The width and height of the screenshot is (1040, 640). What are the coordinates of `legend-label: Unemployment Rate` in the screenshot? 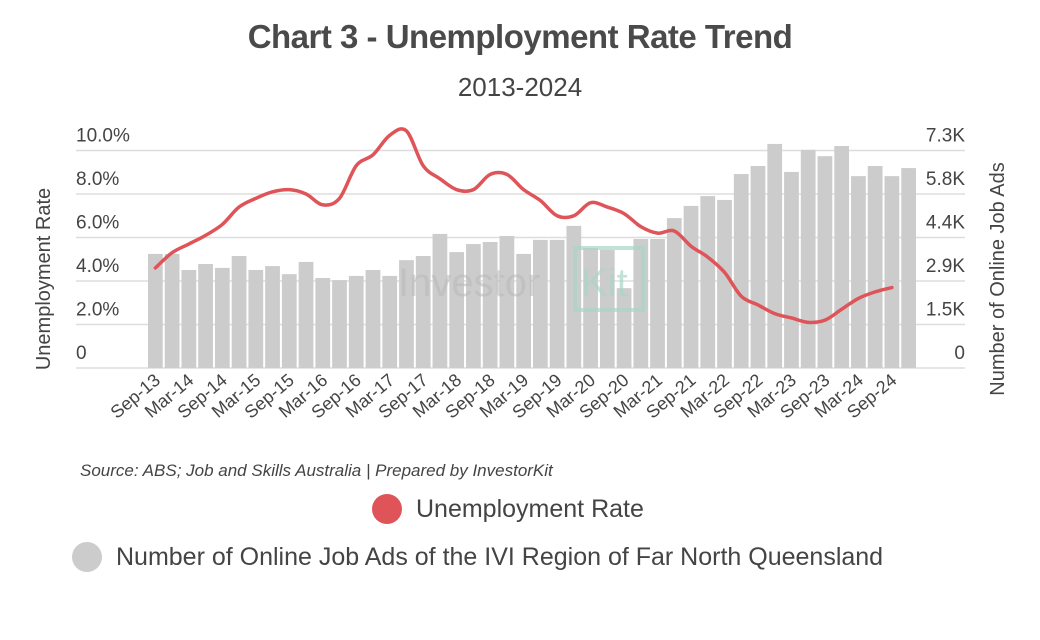 It's located at (530, 508).